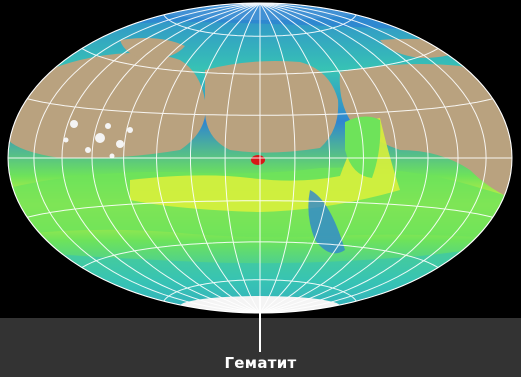  Describe the element at coordinates (260, 363) in the screenshot. I see `hematite-label: Гематит` at that location.